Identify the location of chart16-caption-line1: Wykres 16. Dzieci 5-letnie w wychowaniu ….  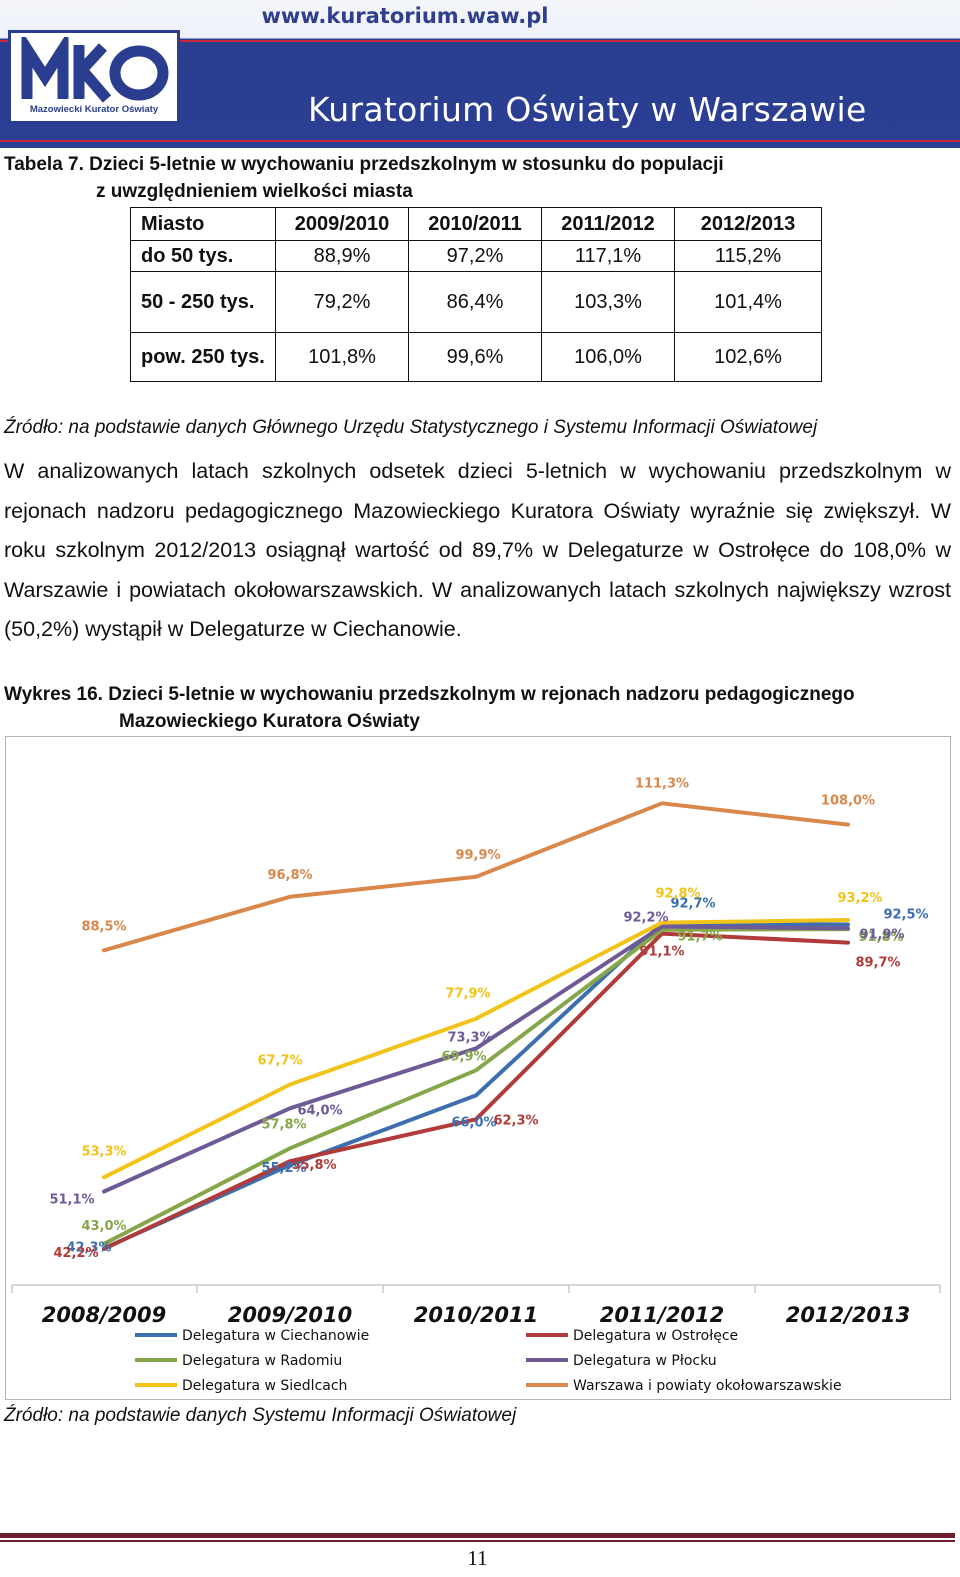
(429, 694).